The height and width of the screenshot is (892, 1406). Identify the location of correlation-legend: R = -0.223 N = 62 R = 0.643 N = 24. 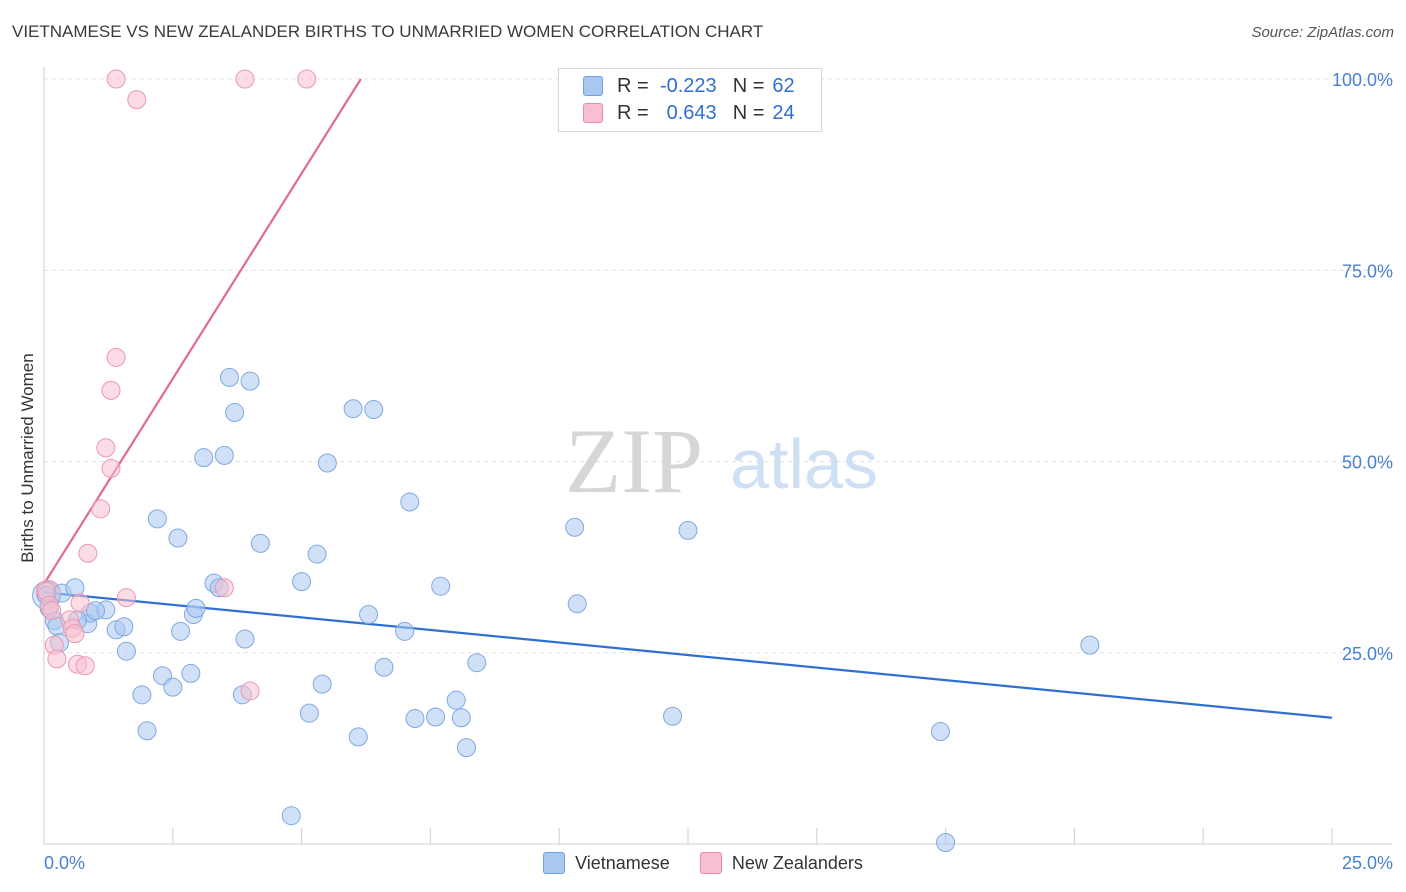
(690, 100).